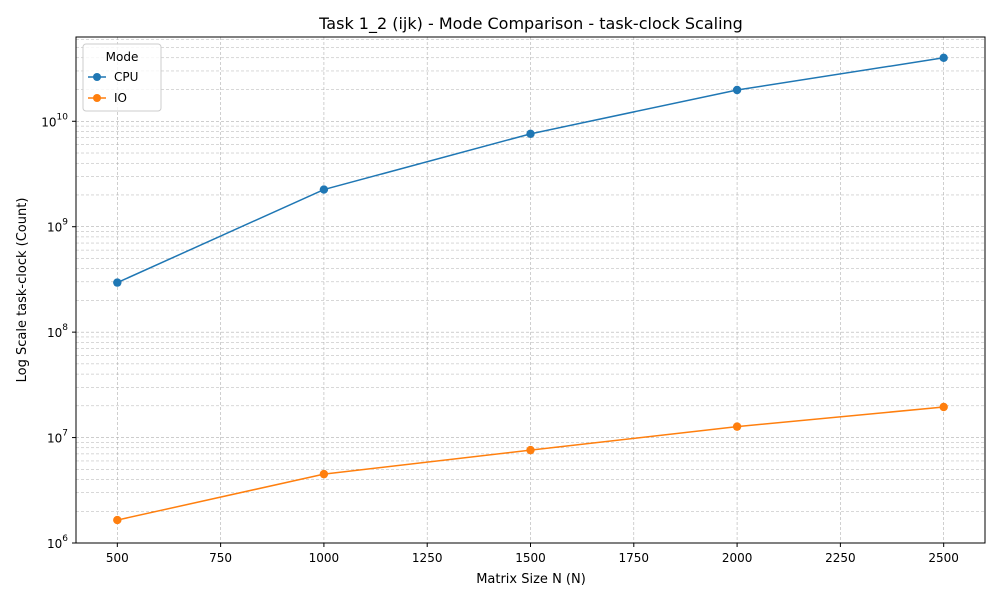 This screenshot has width=1000, height=600. I want to click on x-tick-label-6: 2000, so click(737, 558).